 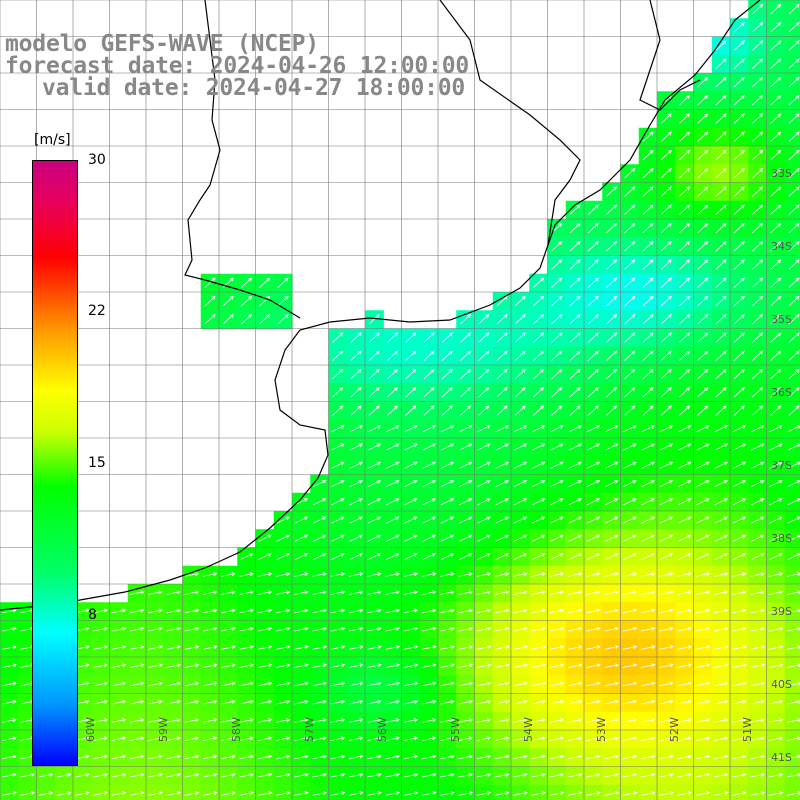 I want to click on lat-label-35s: 35S, so click(x=781, y=319).